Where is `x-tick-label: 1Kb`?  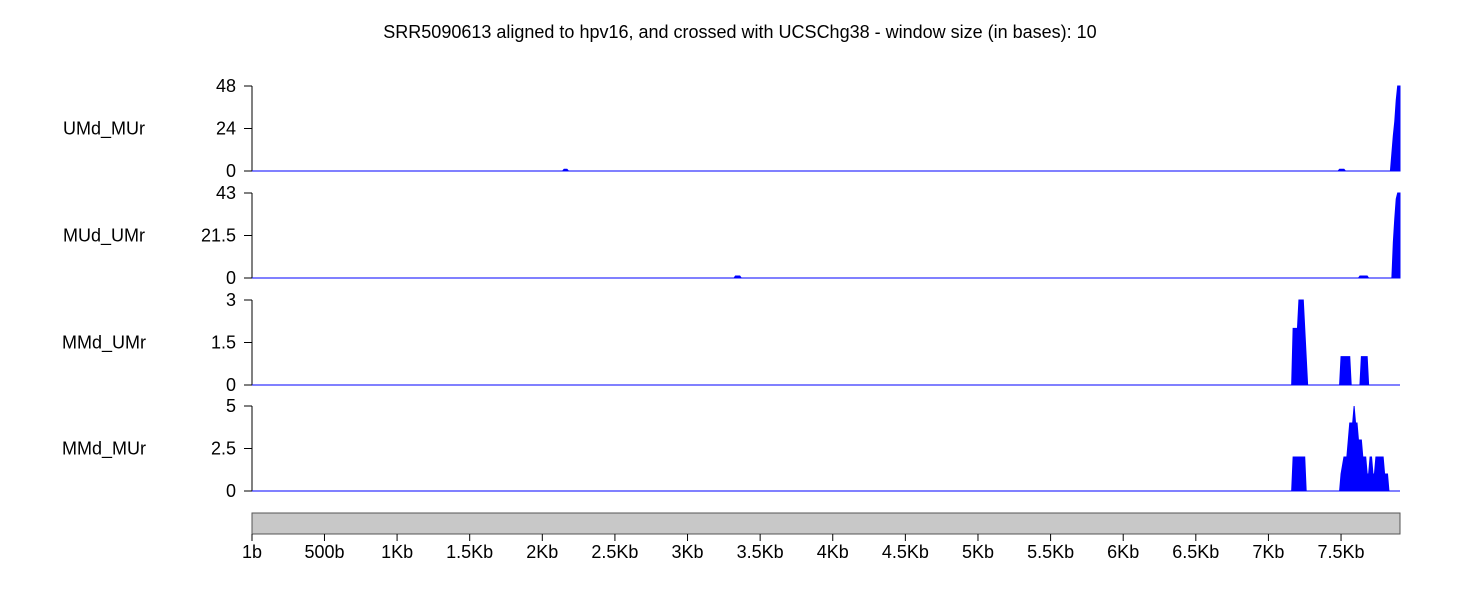
x-tick-label: 1Kb is located at coordinates (397, 552).